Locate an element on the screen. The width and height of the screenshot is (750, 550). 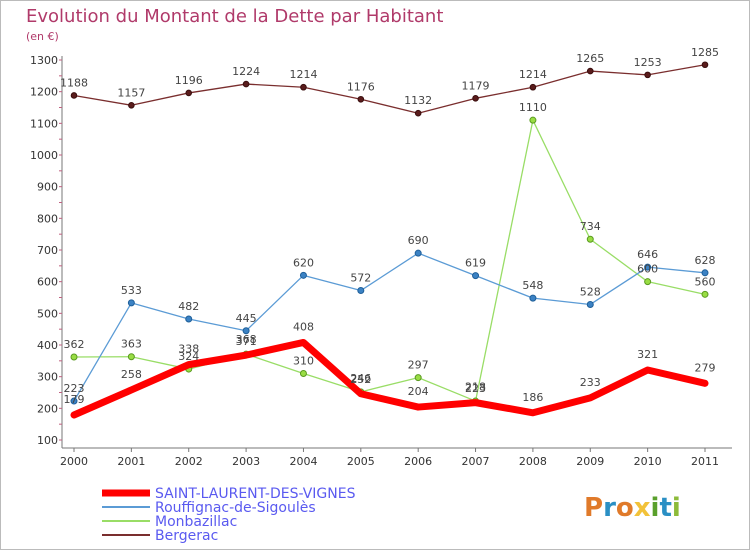
data-label-rouffignac-de-sigoules: 528 is located at coordinates (590, 291).